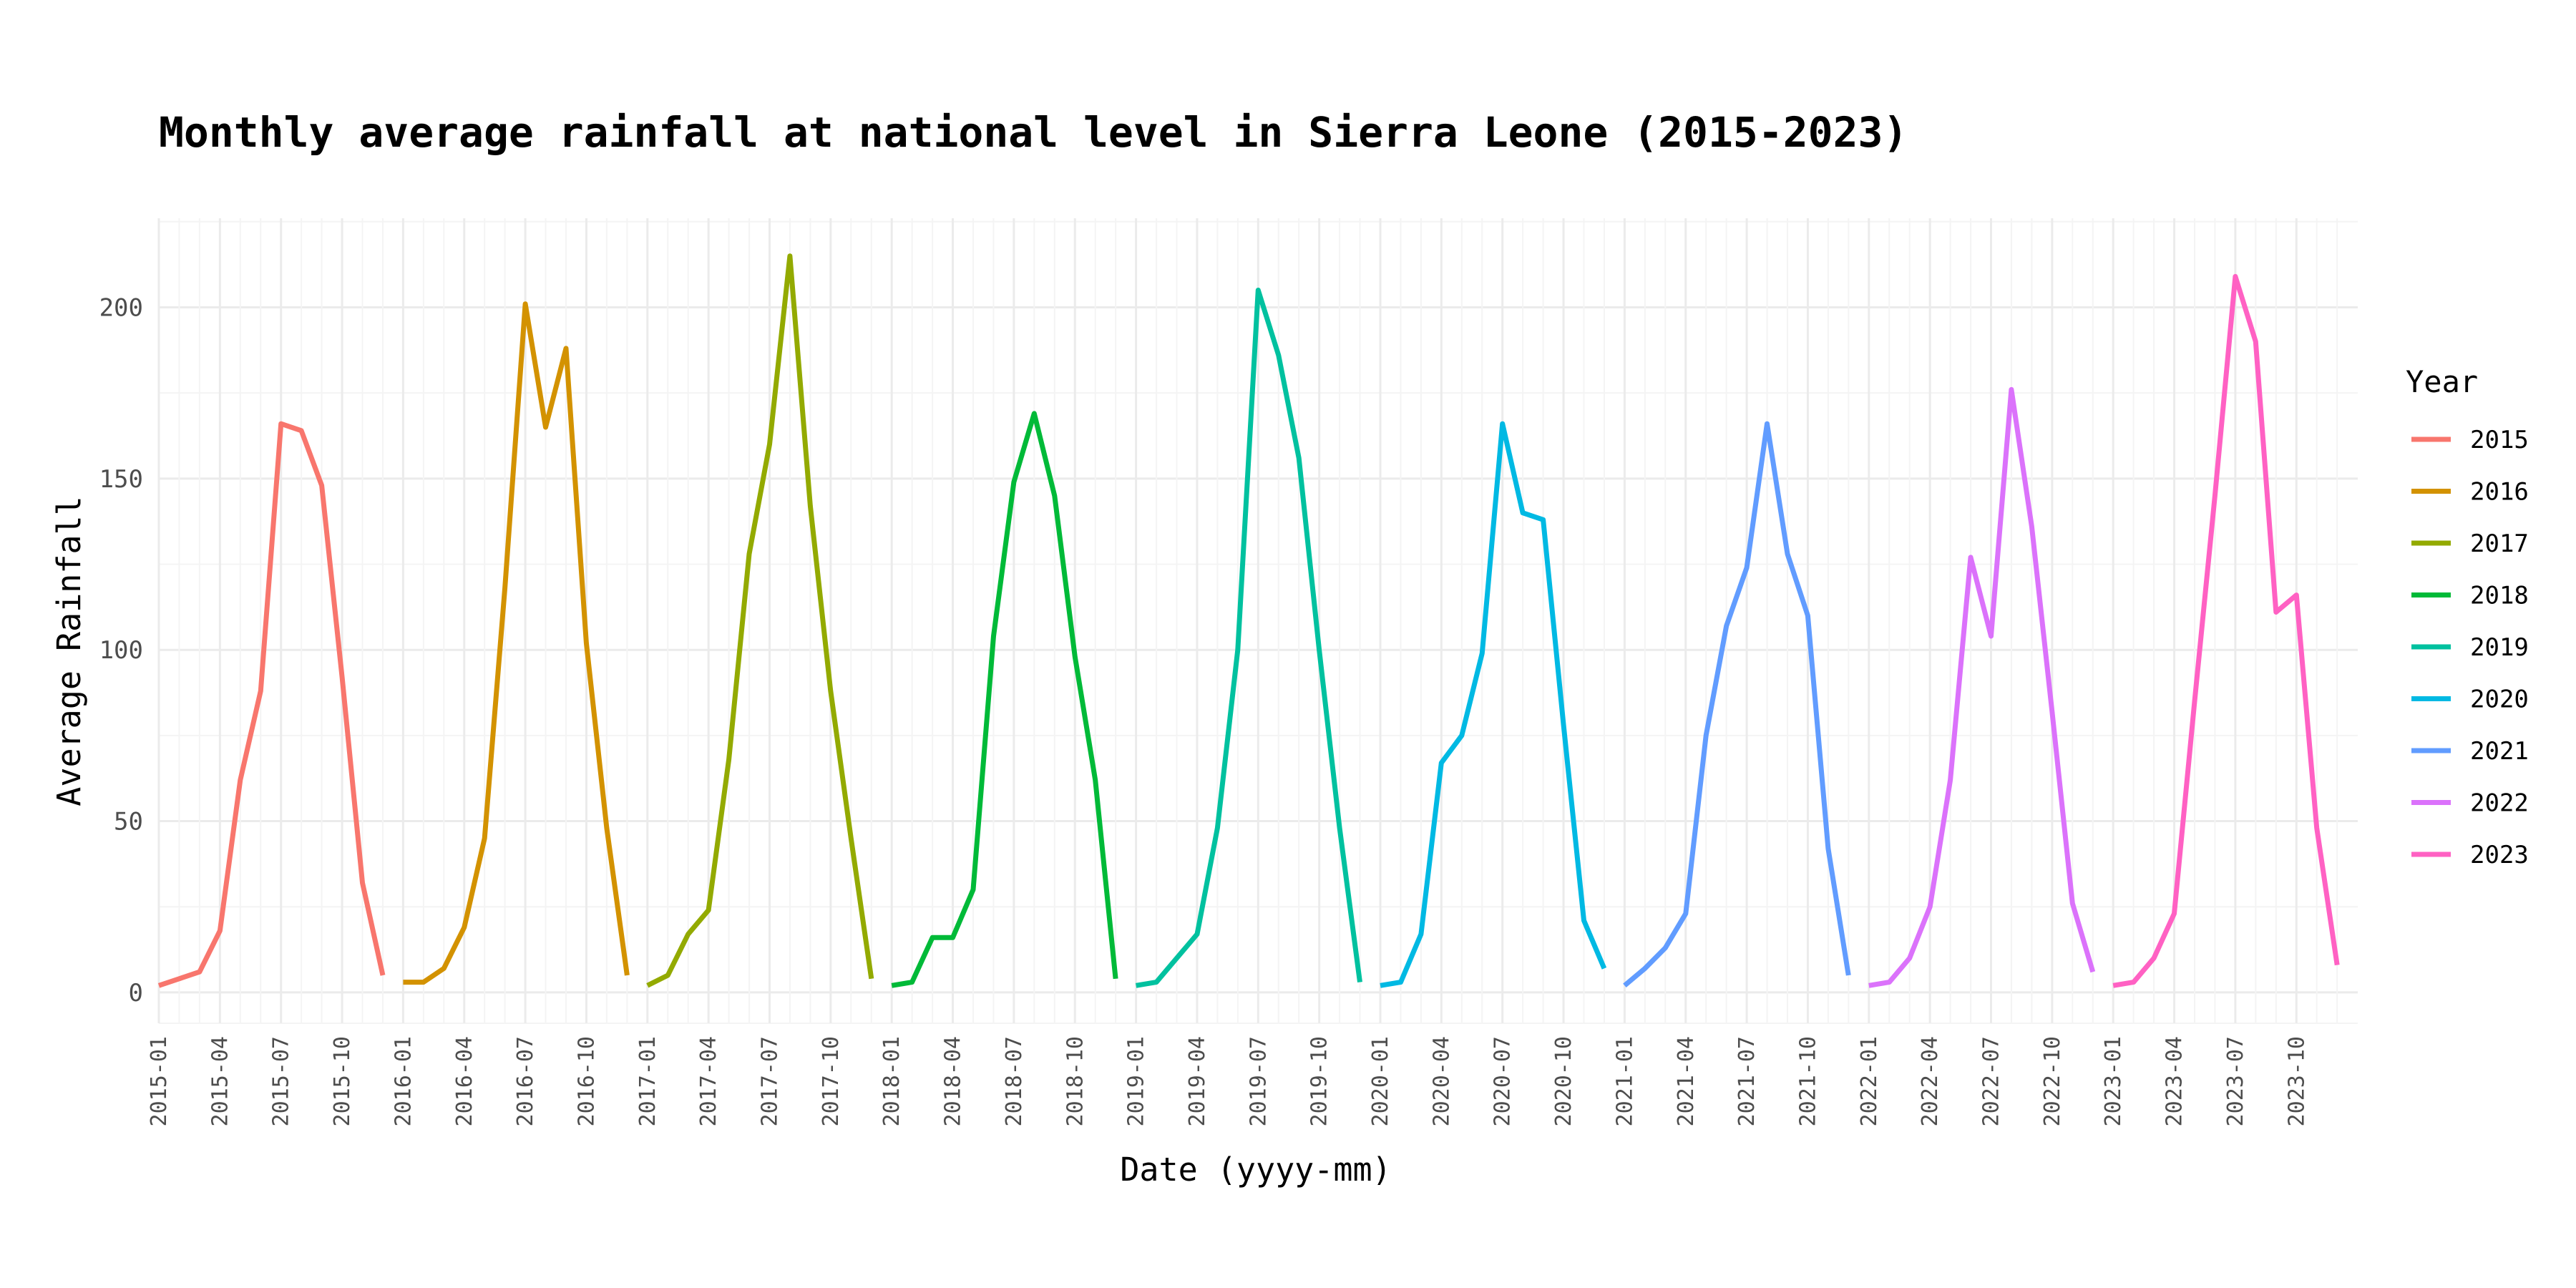 This screenshot has width=2576, height=1288. I want to click on legend-label-2018: 2018, so click(2499, 596).